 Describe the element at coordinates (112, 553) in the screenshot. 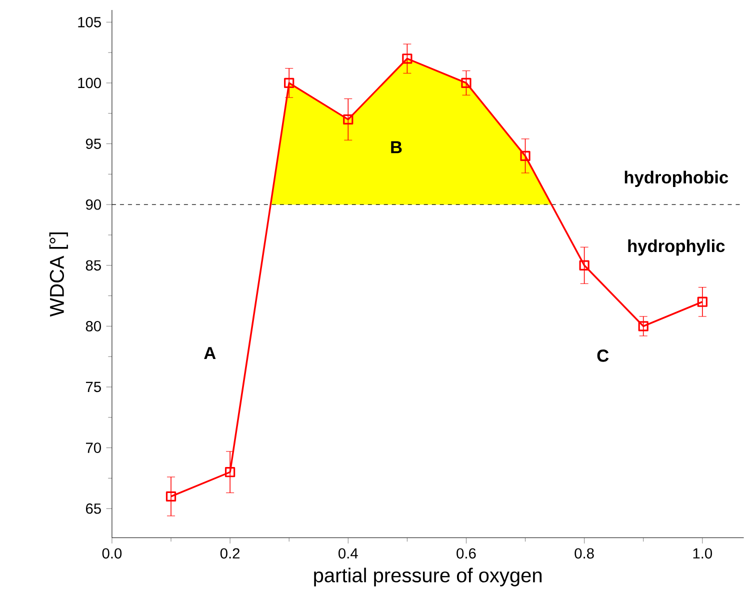

I see `x-tick-label: 0.0` at that location.